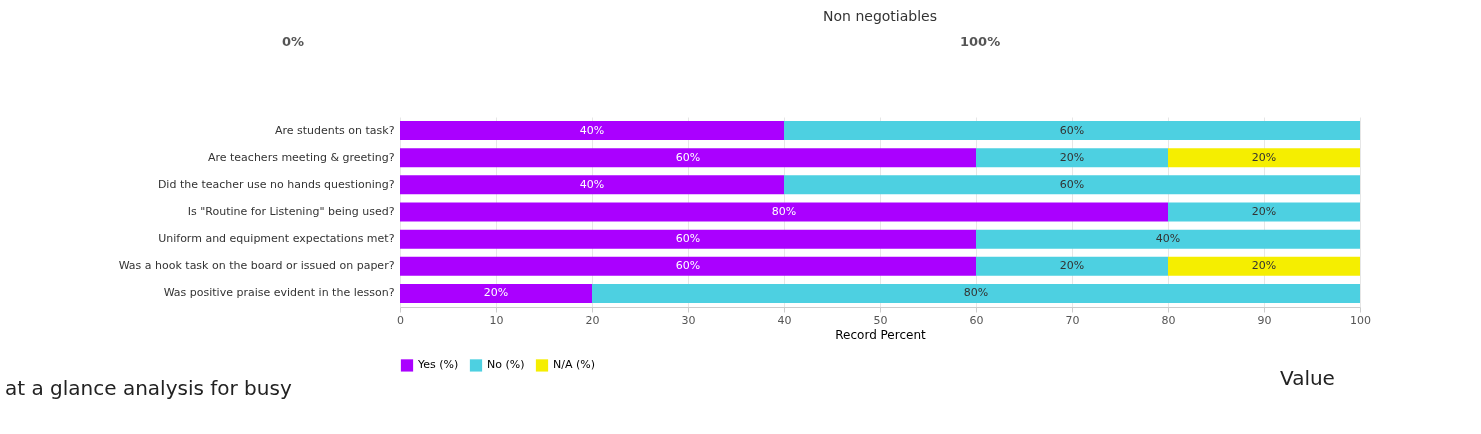 The image size is (1481, 434). I want to click on legend-label: No (%), so click(506, 365).